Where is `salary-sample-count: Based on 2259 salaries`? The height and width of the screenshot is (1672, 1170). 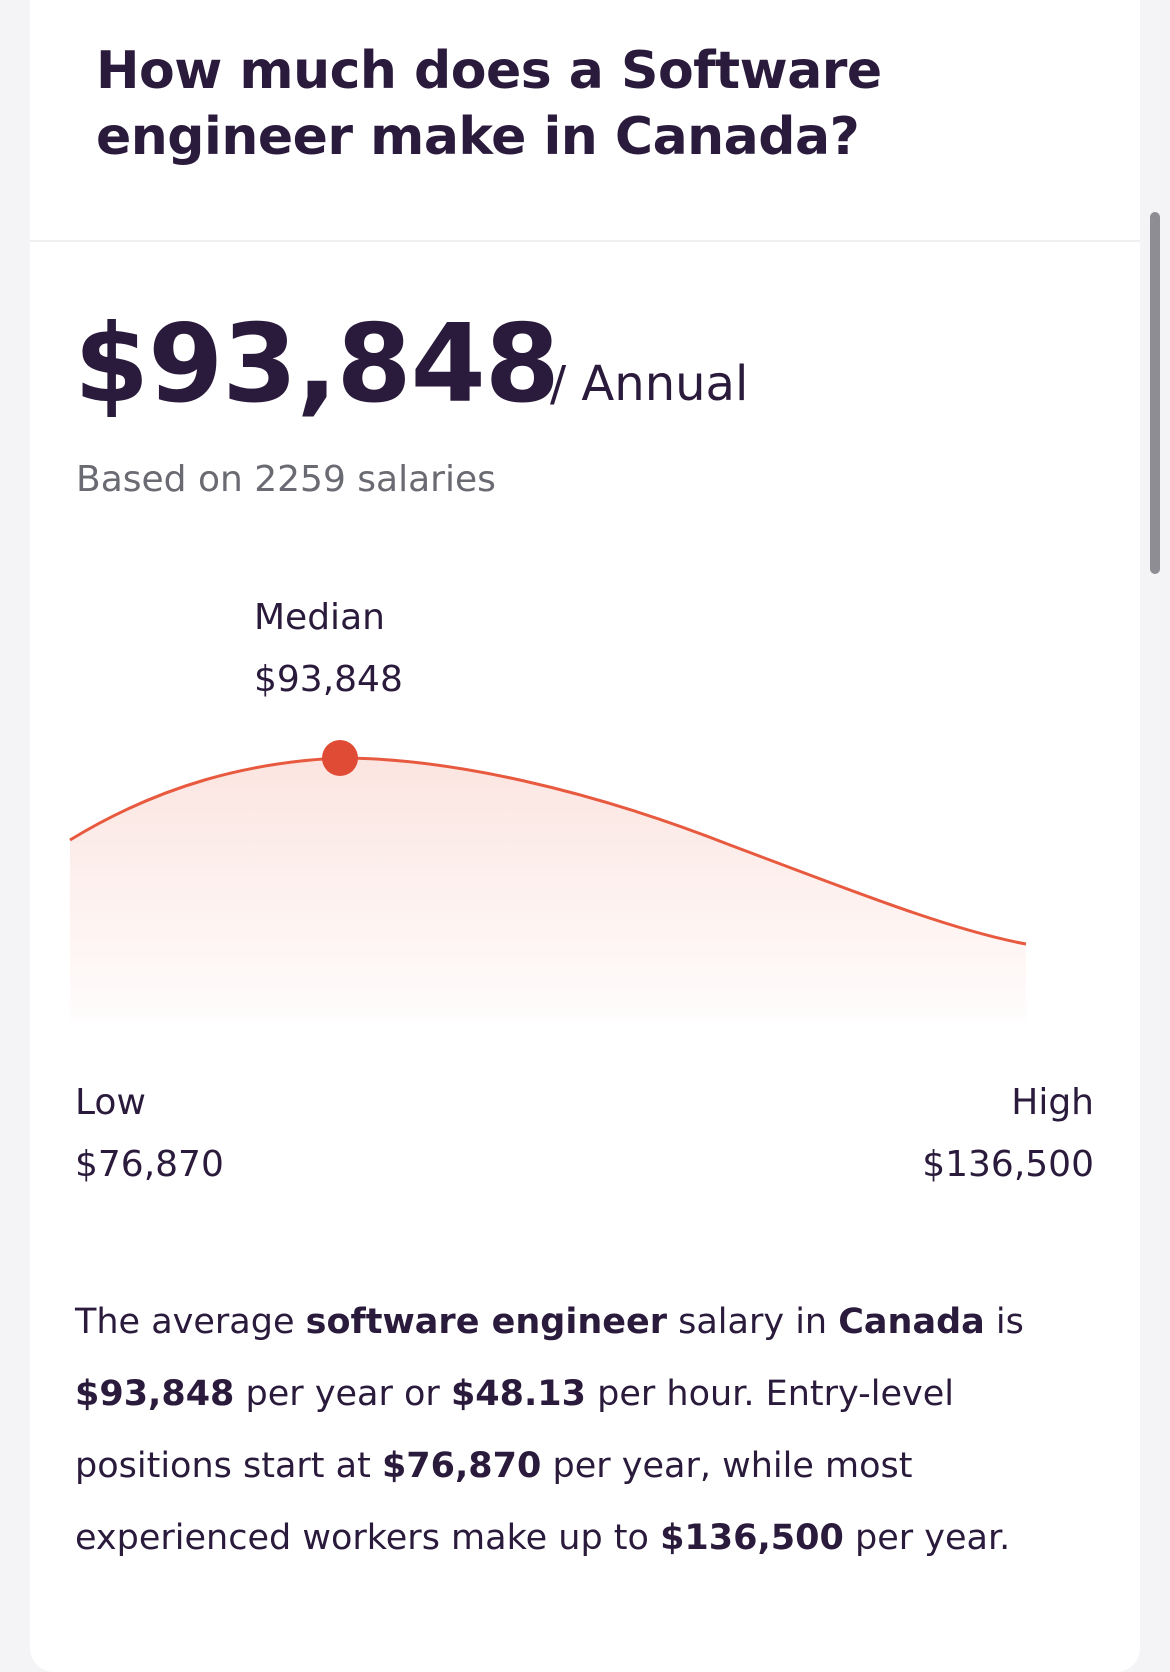
salary-sample-count: Based on 2259 salaries is located at coordinates (286, 479).